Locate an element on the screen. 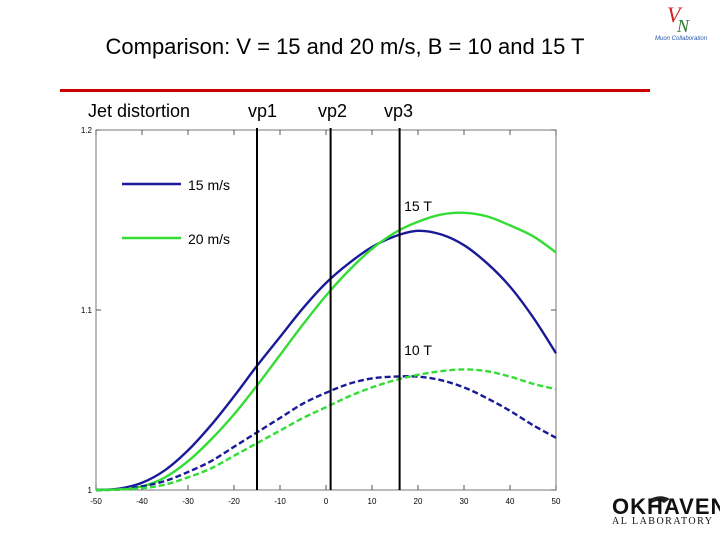  x-tick-label: 40 is located at coordinates (510, 501).